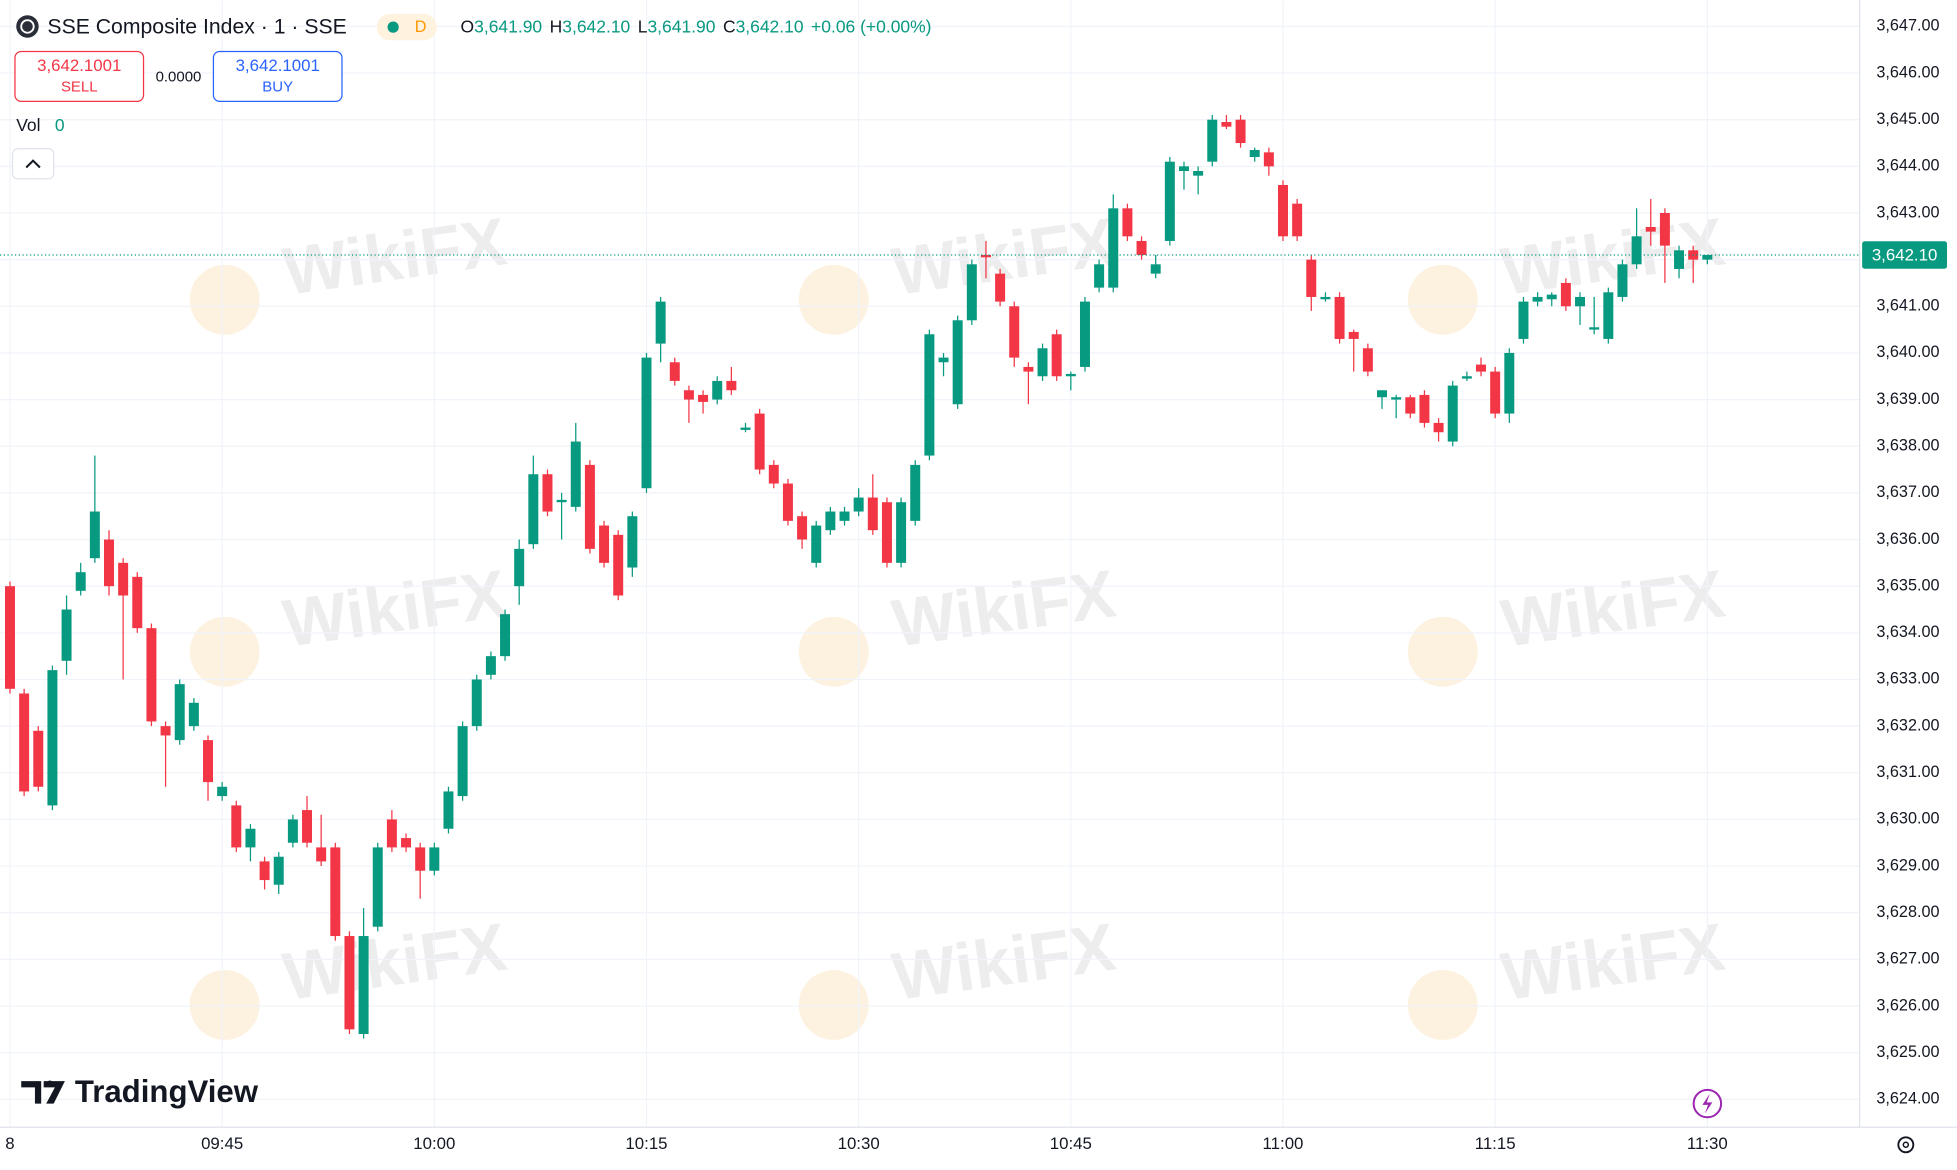 The height and width of the screenshot is (1170, 1957). Describe the element at coordinates (1707, 1143) in the screenshot. I see `x-tick-label: 11:30` at that location.